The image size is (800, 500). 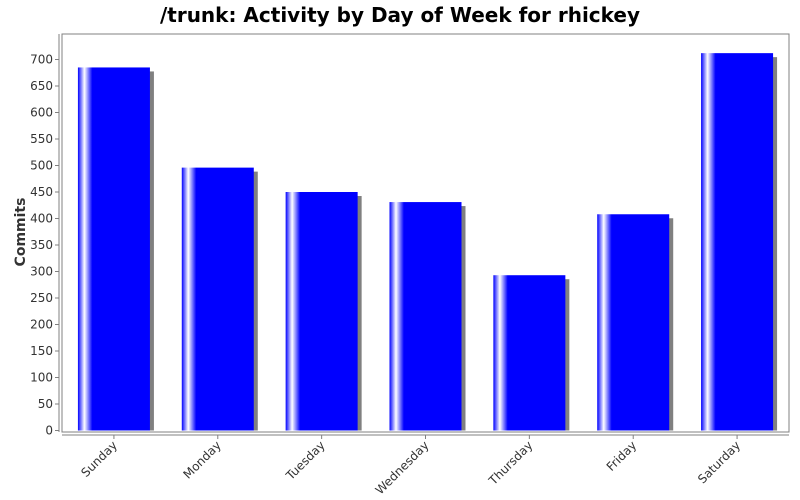 I want to click on y-tick-label: 0, so click(x=49, y=431).